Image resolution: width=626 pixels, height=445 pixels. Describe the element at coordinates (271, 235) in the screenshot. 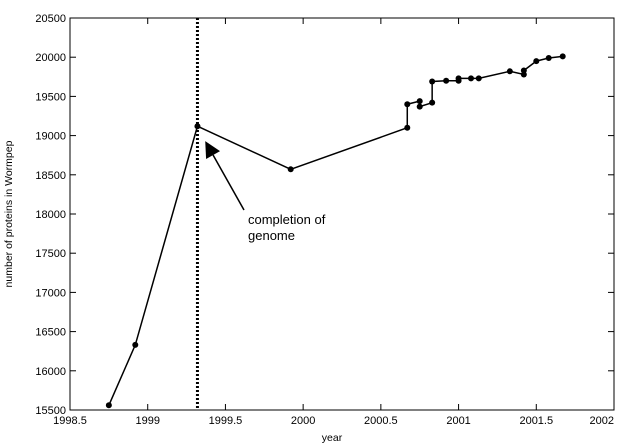

I see `annotation-text-line: genome` at that location.